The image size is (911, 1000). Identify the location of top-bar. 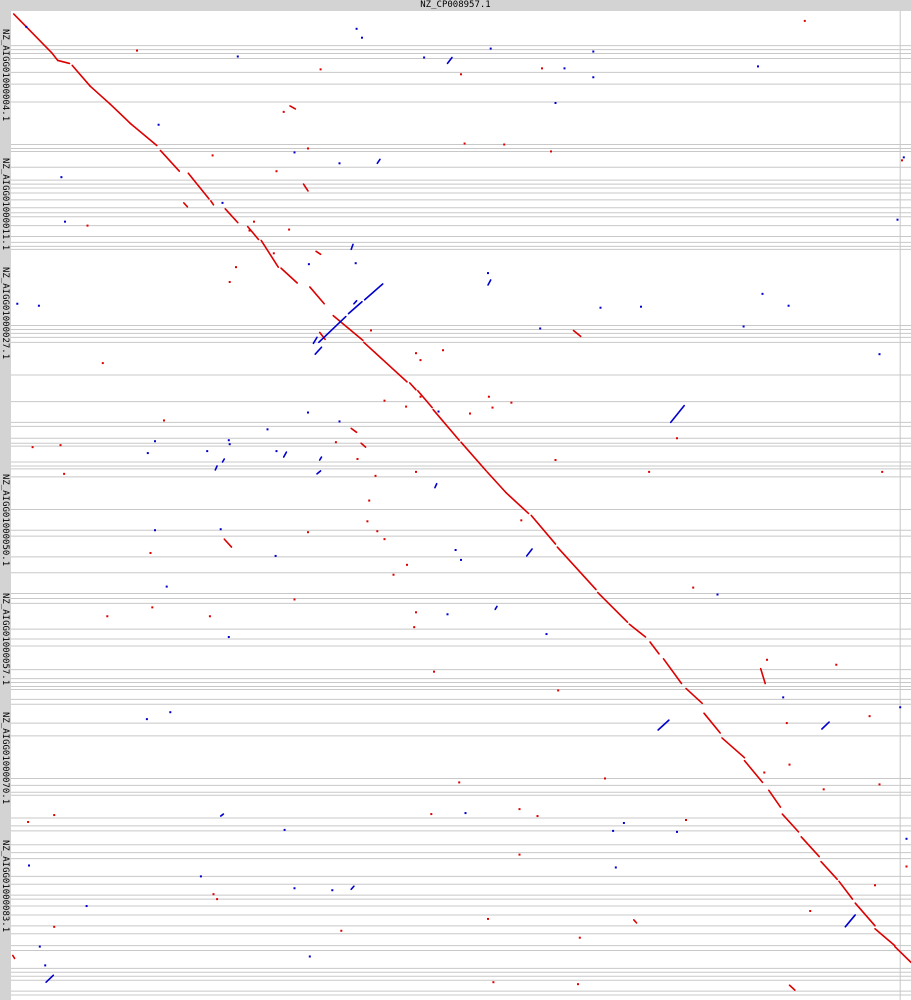
(455, 5).